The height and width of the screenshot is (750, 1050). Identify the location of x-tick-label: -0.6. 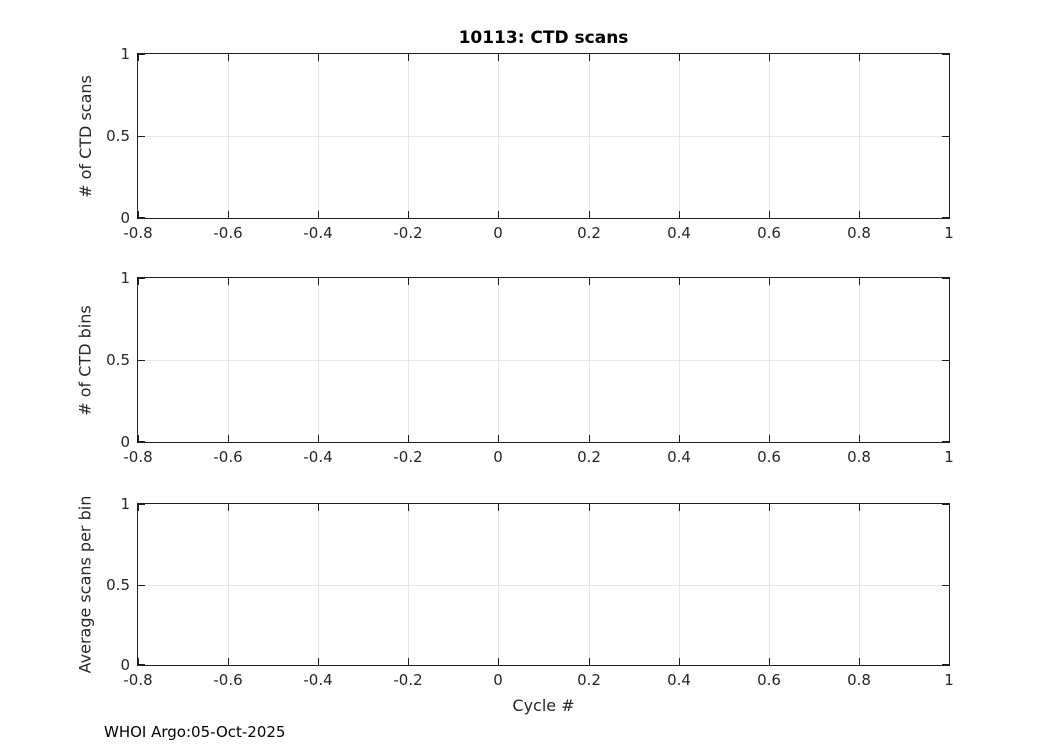
(228, 457).